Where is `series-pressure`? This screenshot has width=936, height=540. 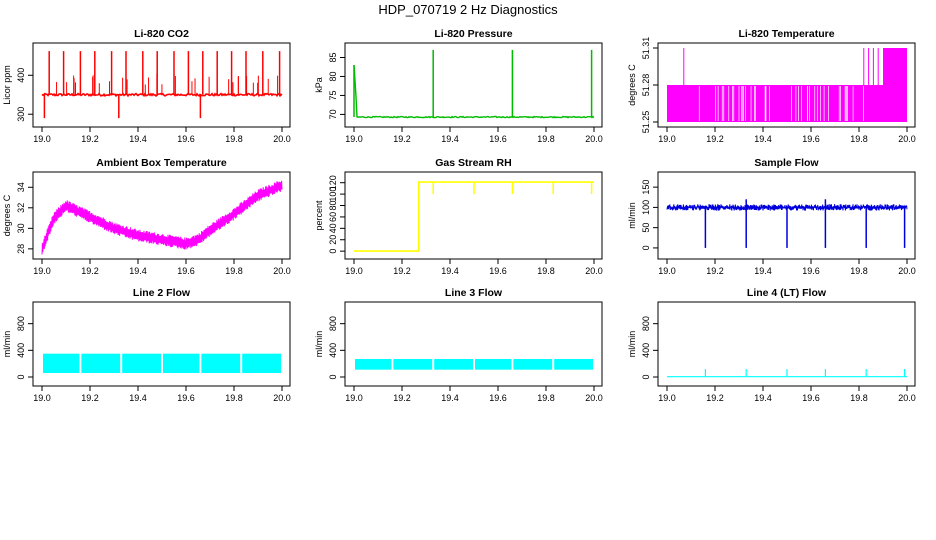
series-pressure is located at coordinates (474, 84).